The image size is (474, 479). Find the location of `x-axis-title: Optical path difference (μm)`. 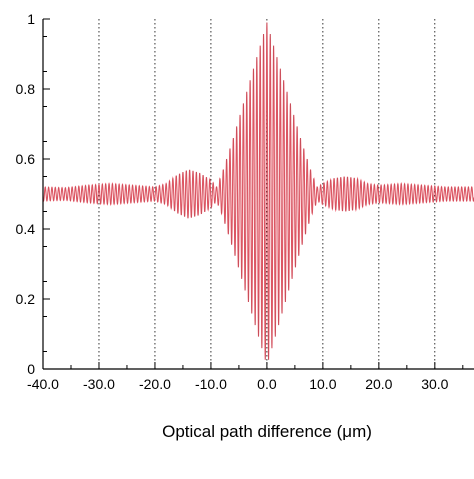

x-axis-title: Optical path difference (μm) is located at coordinates (267, 431).